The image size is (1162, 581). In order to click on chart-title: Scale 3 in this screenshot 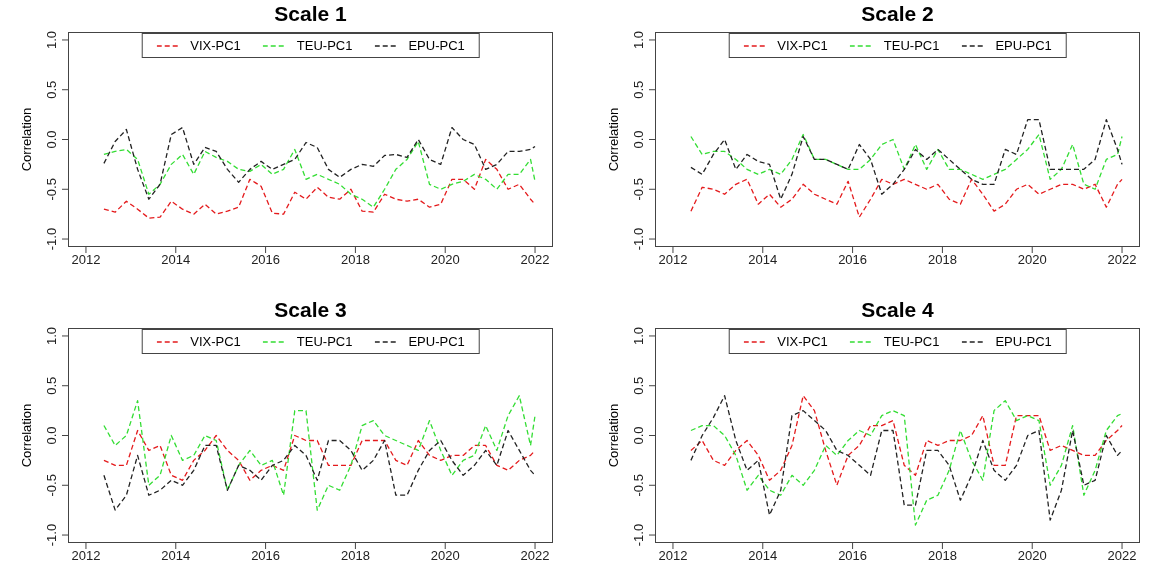, I will do `click(310, 310)`.